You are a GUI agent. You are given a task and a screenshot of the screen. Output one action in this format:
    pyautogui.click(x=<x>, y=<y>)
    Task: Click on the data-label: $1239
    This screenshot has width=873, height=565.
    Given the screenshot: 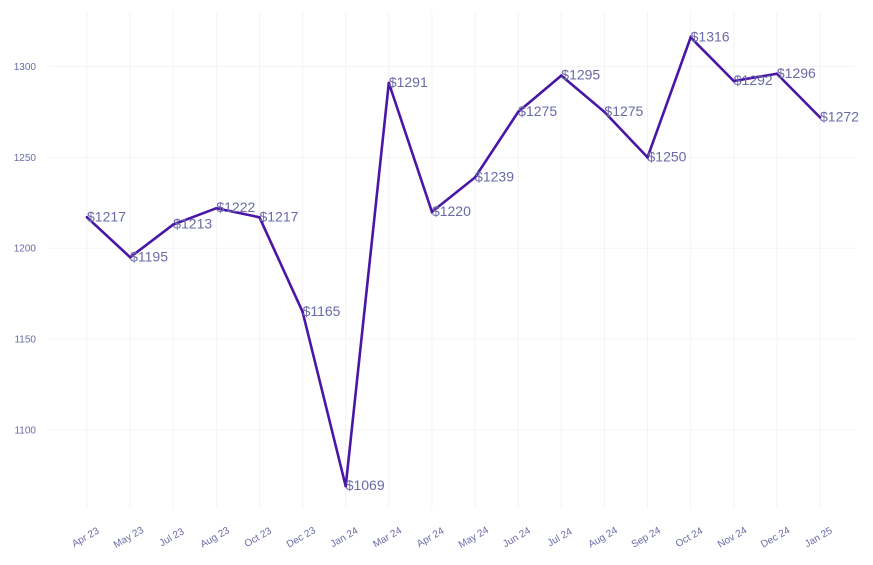 What is the action you would take?
    pyautogui.click(x=494, y=176)
    